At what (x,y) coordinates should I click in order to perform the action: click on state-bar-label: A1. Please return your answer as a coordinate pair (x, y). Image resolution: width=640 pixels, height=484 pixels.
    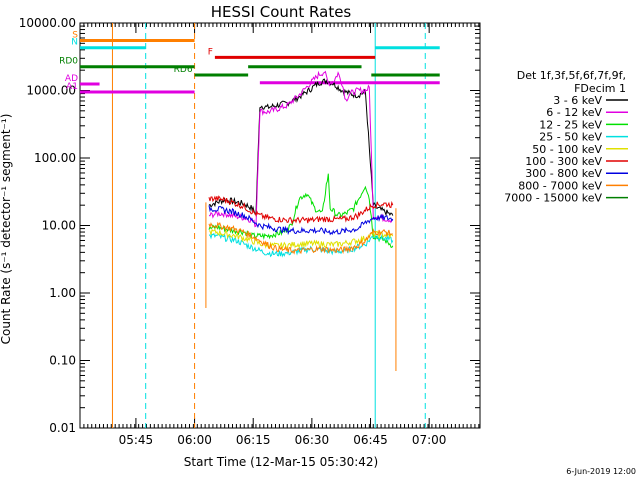
    Looking at the image, I should click on (72, 87).